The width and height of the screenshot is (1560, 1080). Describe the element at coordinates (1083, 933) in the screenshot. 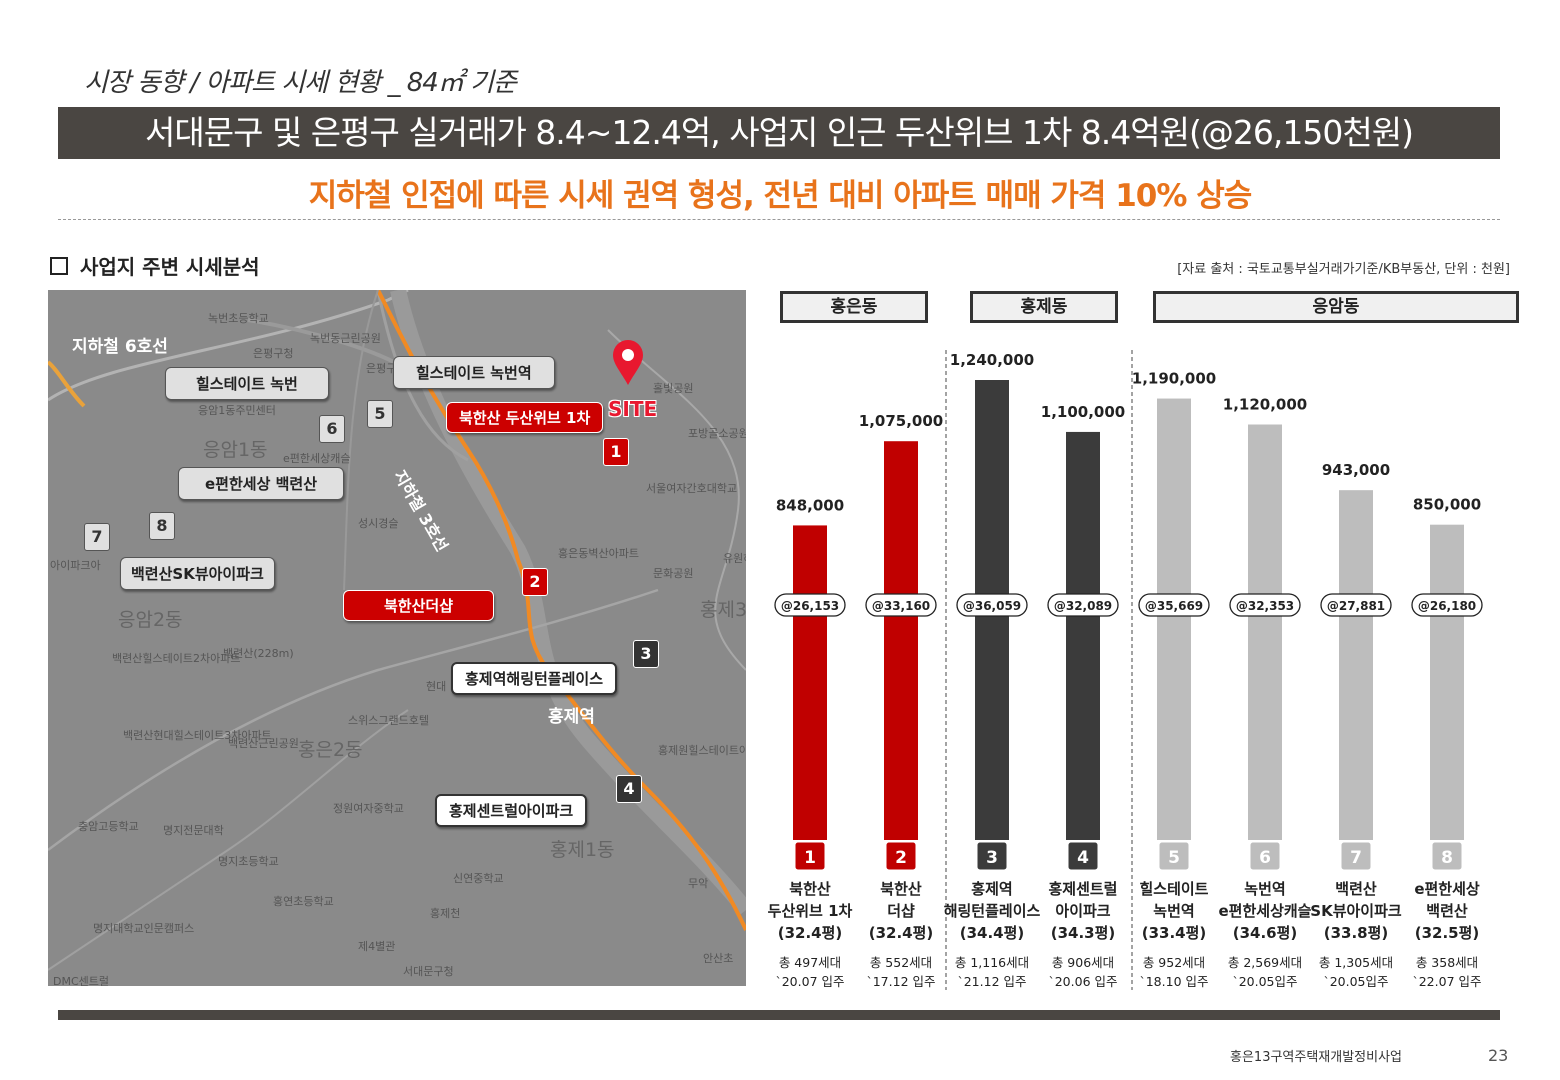

I see `area-label: (34.3평)` at that location.